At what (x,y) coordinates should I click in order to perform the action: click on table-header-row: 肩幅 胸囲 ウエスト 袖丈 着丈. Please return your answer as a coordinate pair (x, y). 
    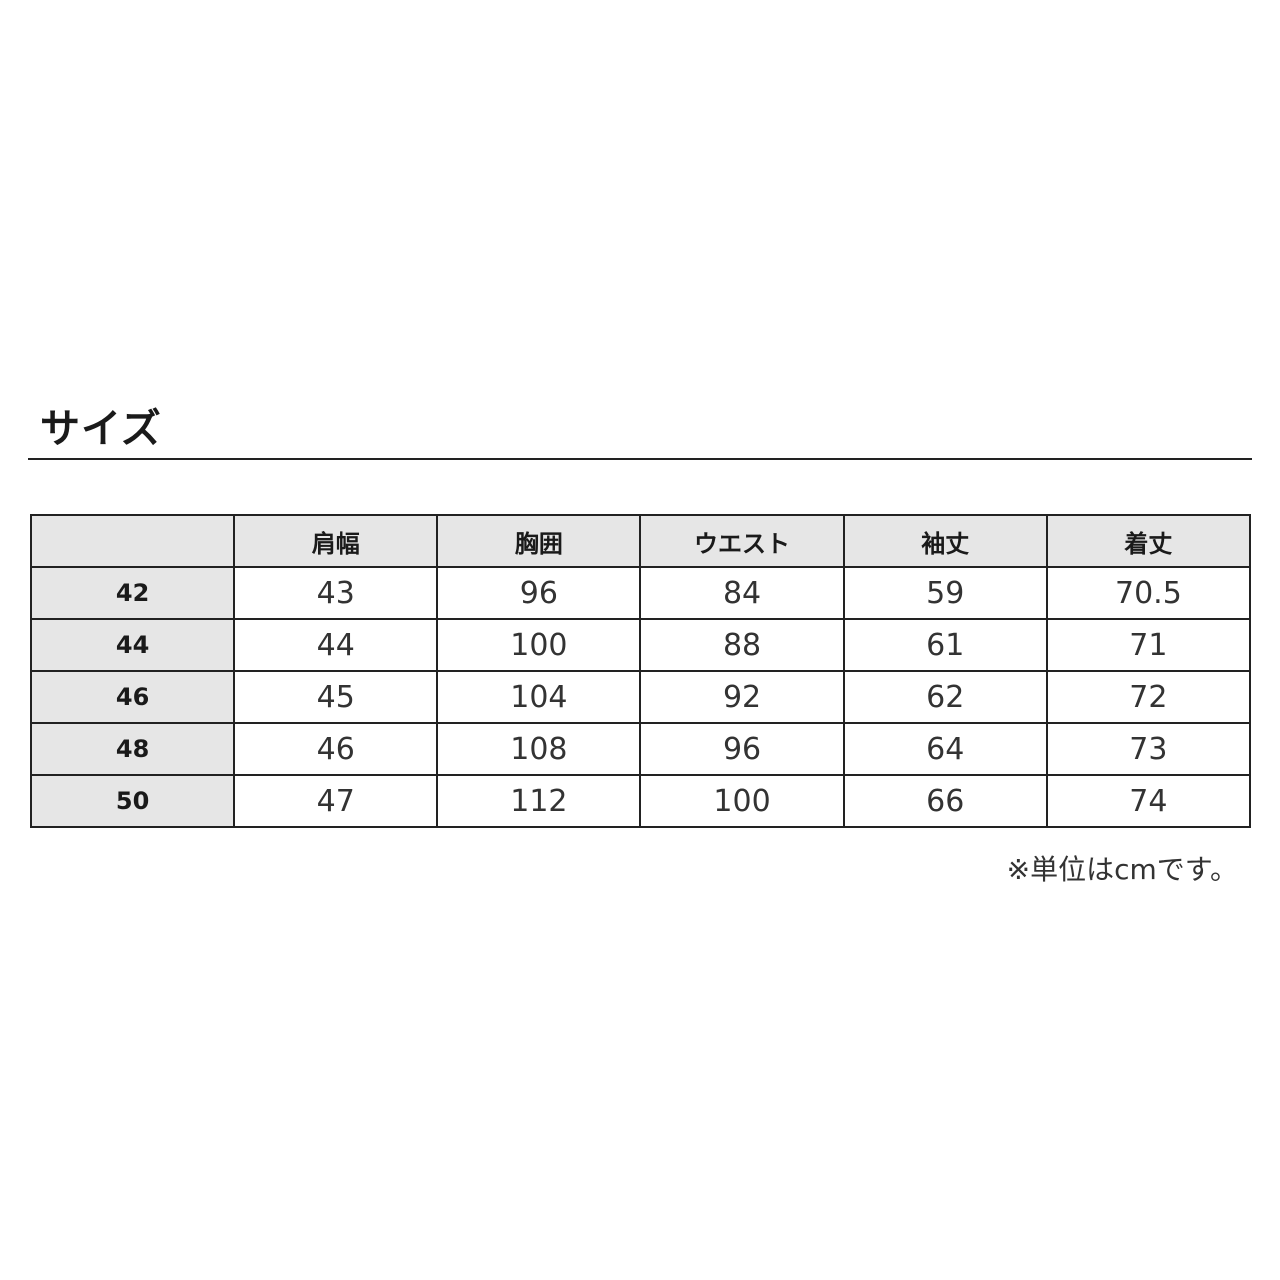
    Looking at the image, I should click on (640, 541).